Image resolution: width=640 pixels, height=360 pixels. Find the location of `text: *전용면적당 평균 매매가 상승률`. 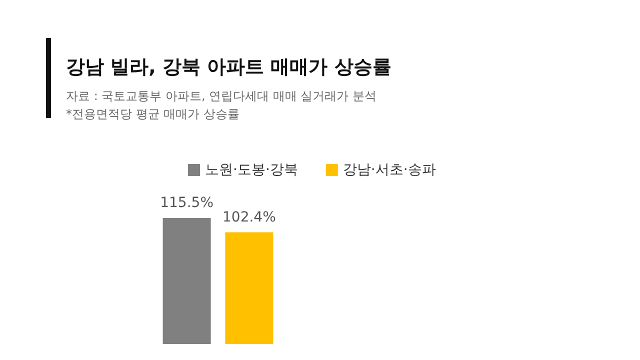

text: *전용면적당 평균 매매가 상승률 is located at coordinates (153, 114).